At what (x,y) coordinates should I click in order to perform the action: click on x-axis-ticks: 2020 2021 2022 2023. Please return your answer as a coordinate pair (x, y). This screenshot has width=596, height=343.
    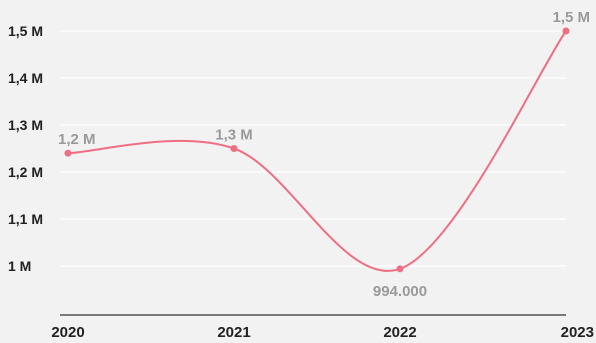
    Looking at the image, I should click on (322, 332).